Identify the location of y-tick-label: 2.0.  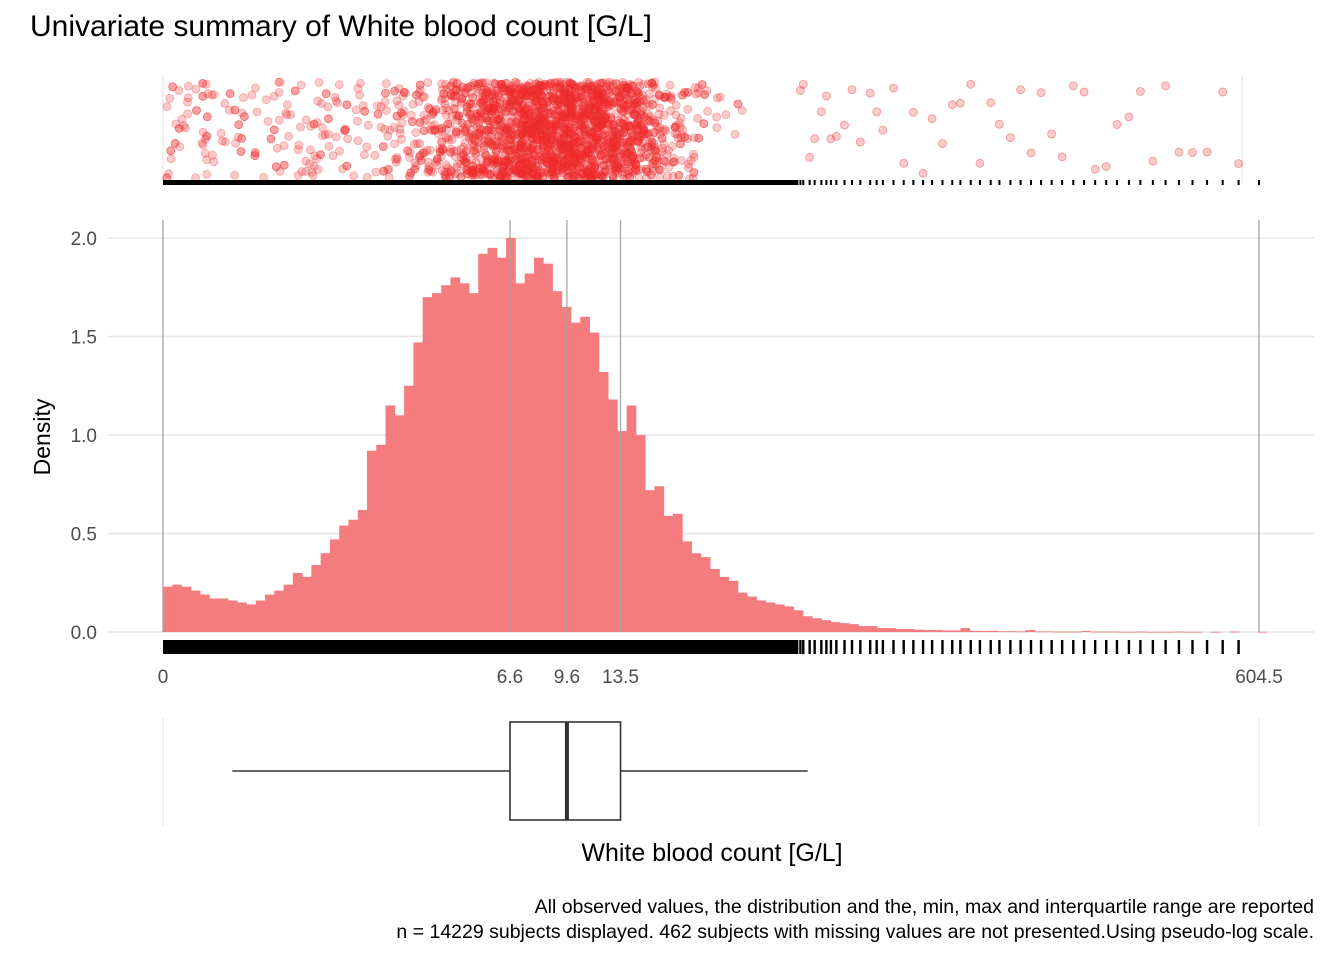
(84, 239).